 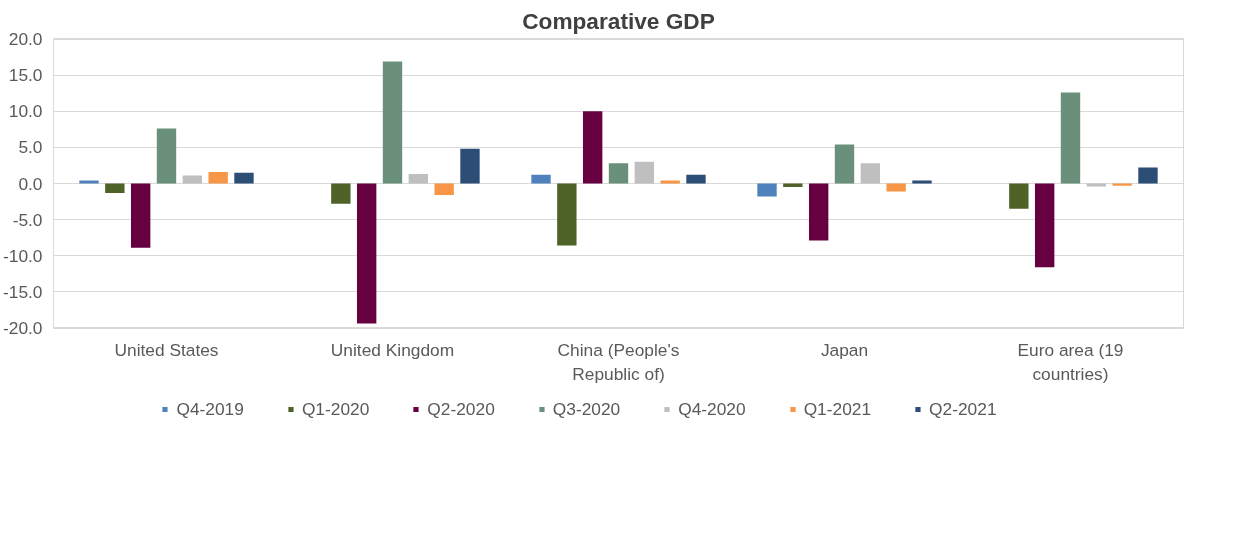 What do you see at coordinates (618, 20) in the screenshot?
I see `chart-title: Comparative GDP` at bounding box center [618, 20].